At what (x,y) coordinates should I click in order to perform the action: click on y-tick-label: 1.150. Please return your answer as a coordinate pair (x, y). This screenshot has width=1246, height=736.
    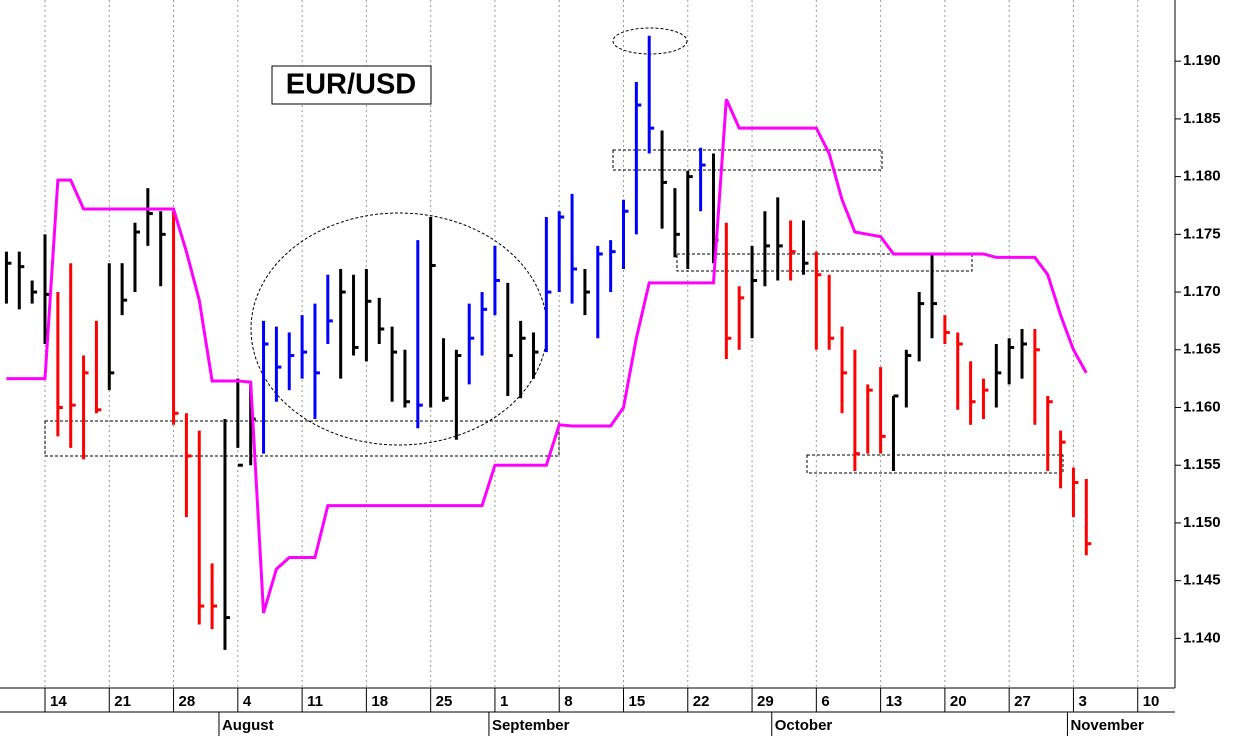
    Looking at the image, I should click on (1202, 522).